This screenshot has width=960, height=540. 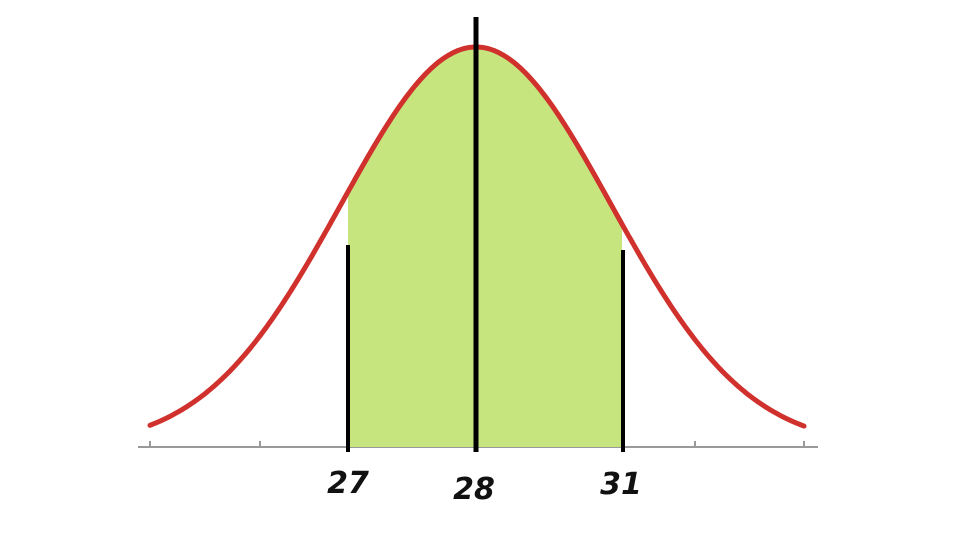 I want to click on upper-bound-label: 31, so click(x=621, y=484).